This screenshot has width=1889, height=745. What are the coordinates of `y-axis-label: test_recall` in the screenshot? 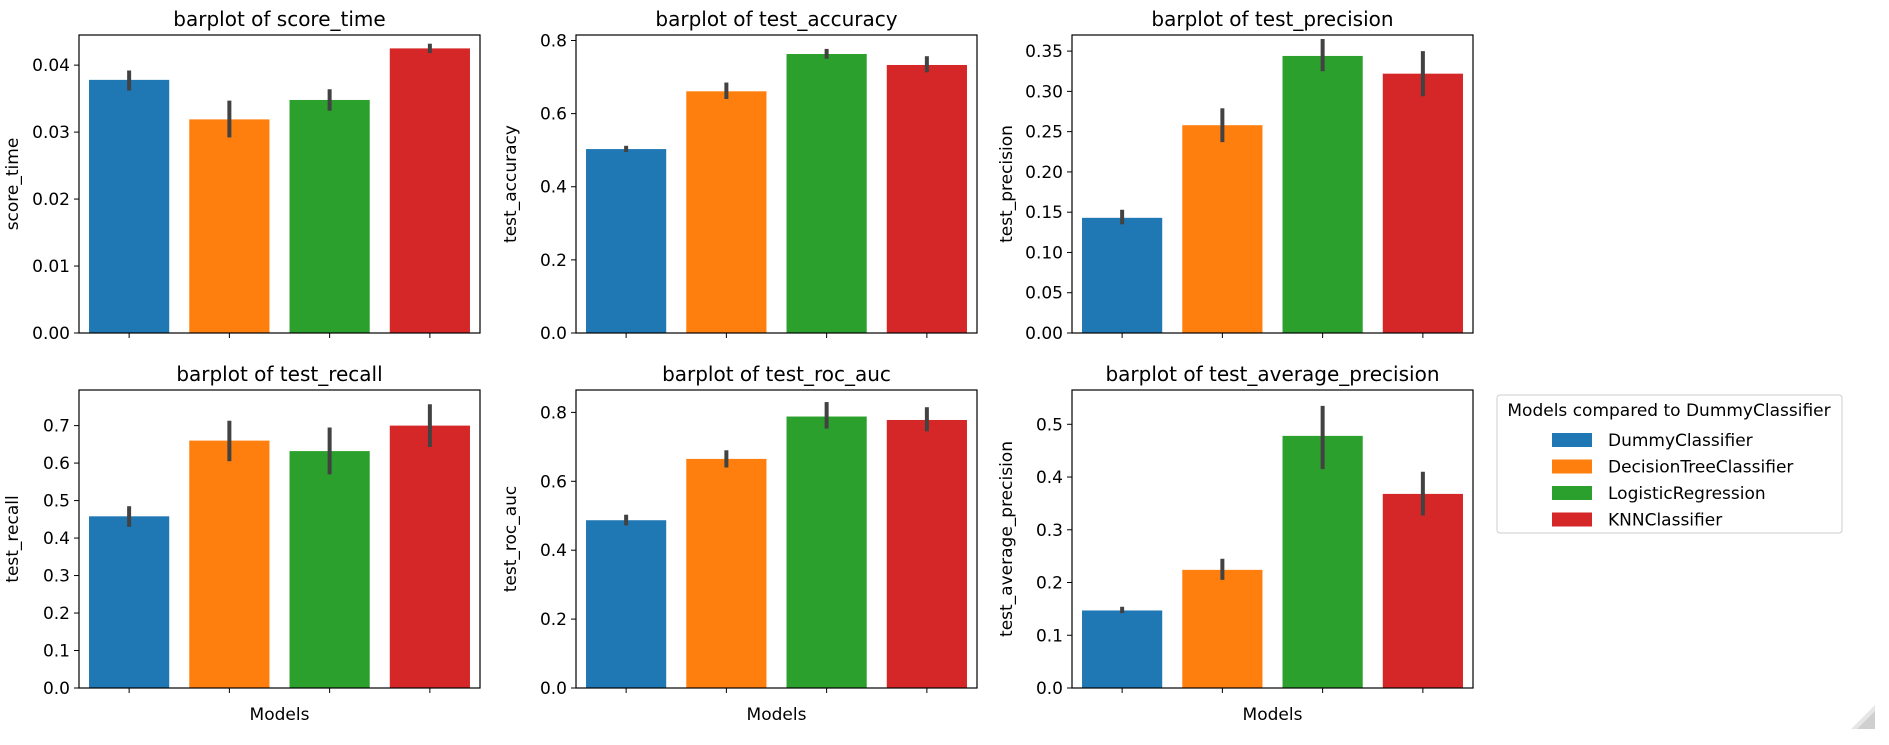 It's located at (13, 538).